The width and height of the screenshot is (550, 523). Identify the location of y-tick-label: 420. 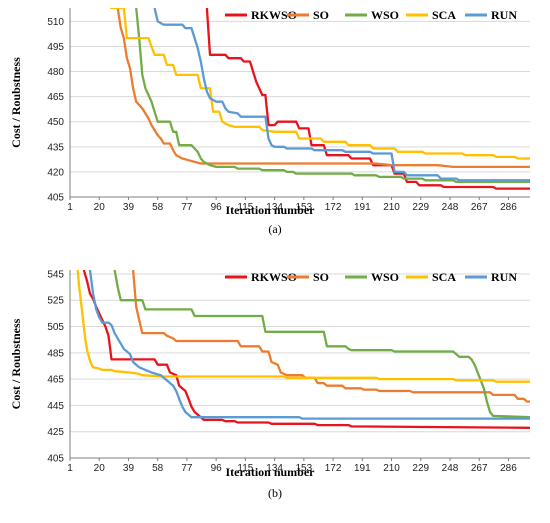
(55, 172).